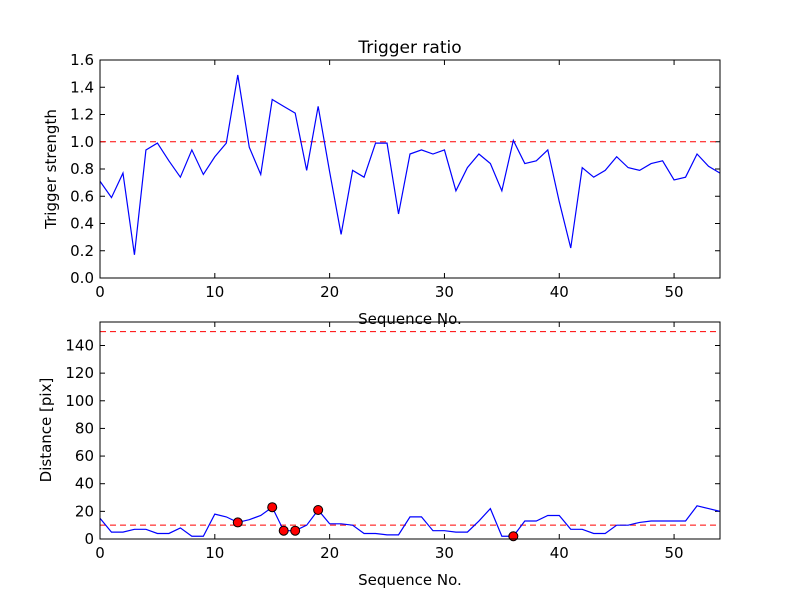 This screenshot has height=600, width=800. I want to click on y-tick-label: 40, so click(84, 484).